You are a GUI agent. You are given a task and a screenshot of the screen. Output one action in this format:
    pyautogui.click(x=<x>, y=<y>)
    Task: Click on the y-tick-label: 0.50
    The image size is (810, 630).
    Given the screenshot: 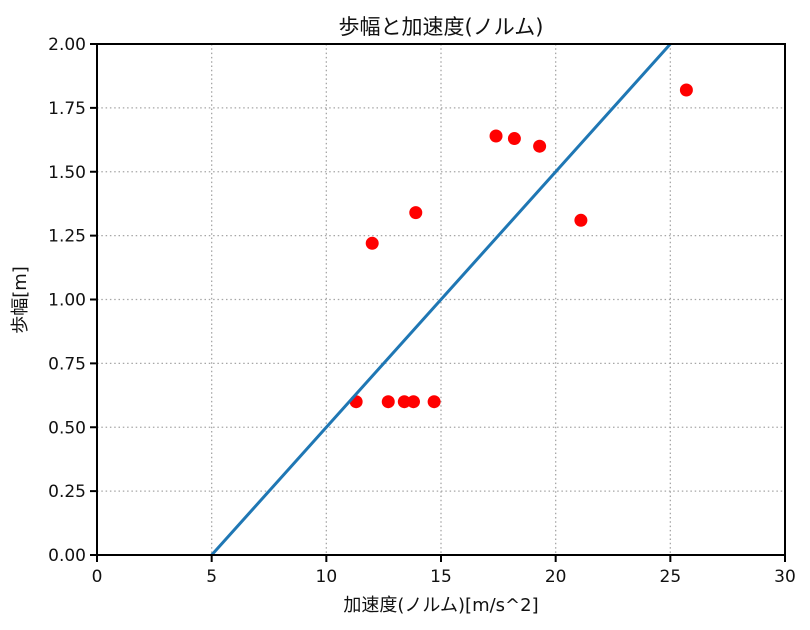 What is the action you would take?
    pyautogui.click(x=67, y=428)
    